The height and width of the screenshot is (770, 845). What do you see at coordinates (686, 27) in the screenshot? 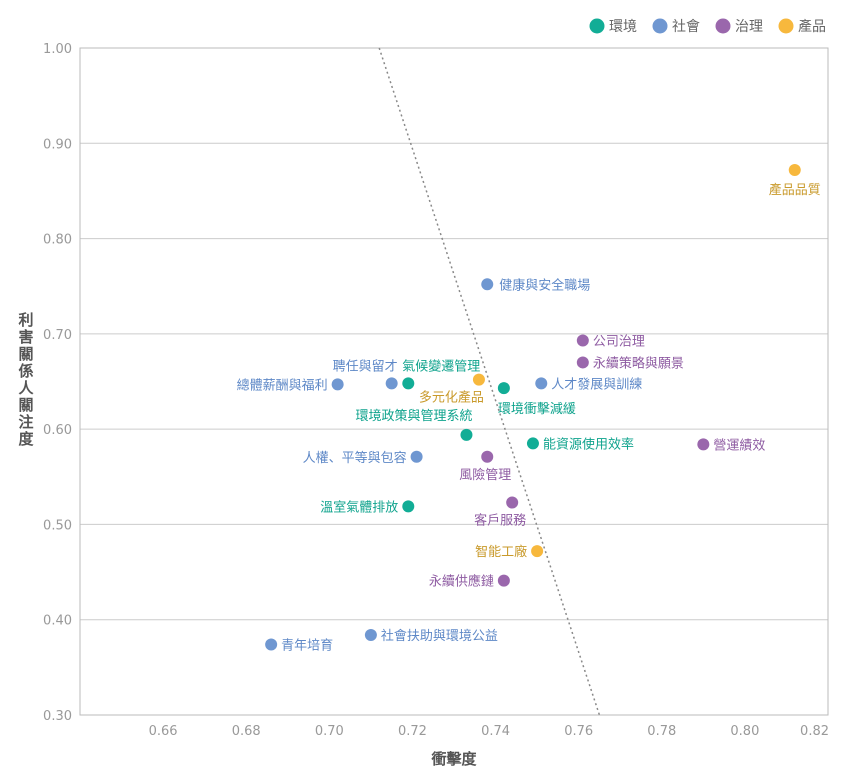
I see `legend-item: 社會` at bounding box center [686, 27].